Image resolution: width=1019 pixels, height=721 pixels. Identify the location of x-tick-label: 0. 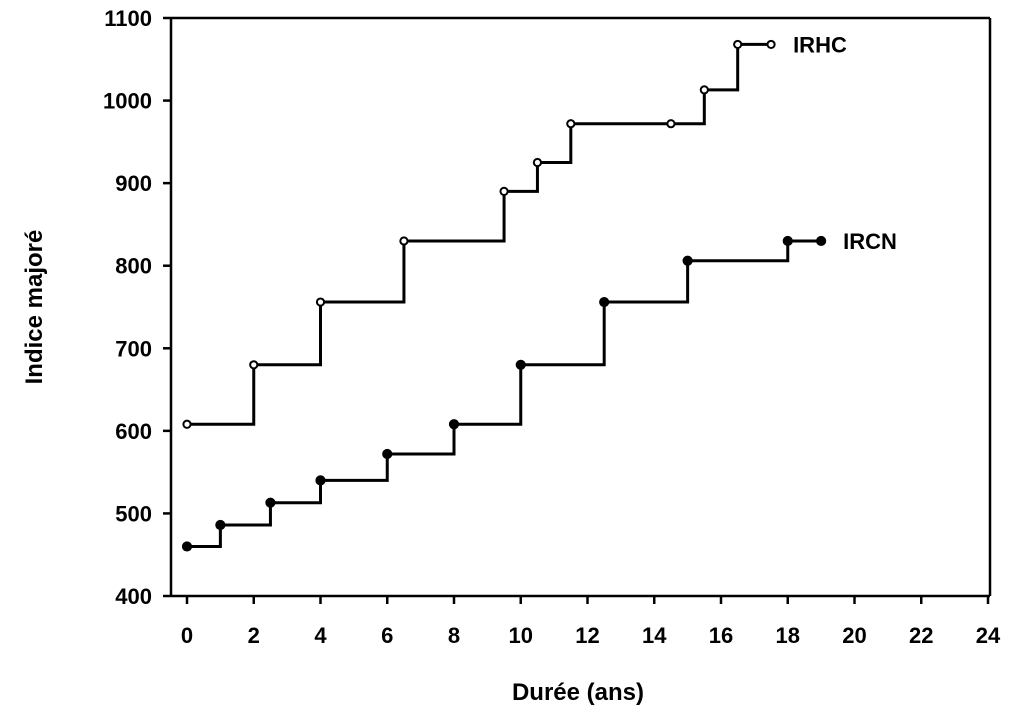
(187, 635).